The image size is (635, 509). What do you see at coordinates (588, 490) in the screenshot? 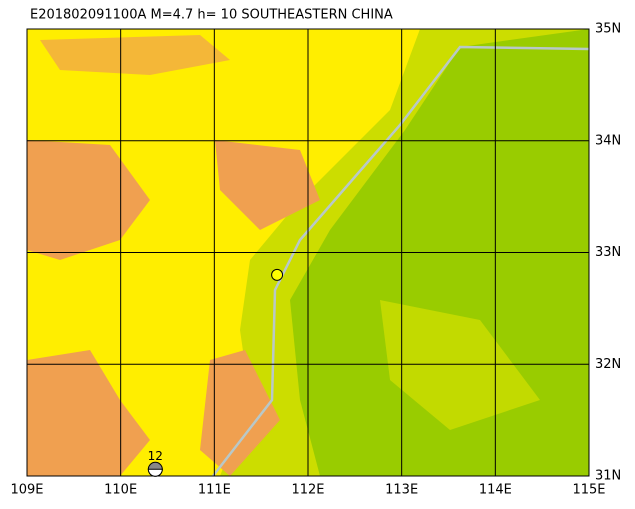
I see `x-tick-label: 115E` at bounding box center [588, 490].